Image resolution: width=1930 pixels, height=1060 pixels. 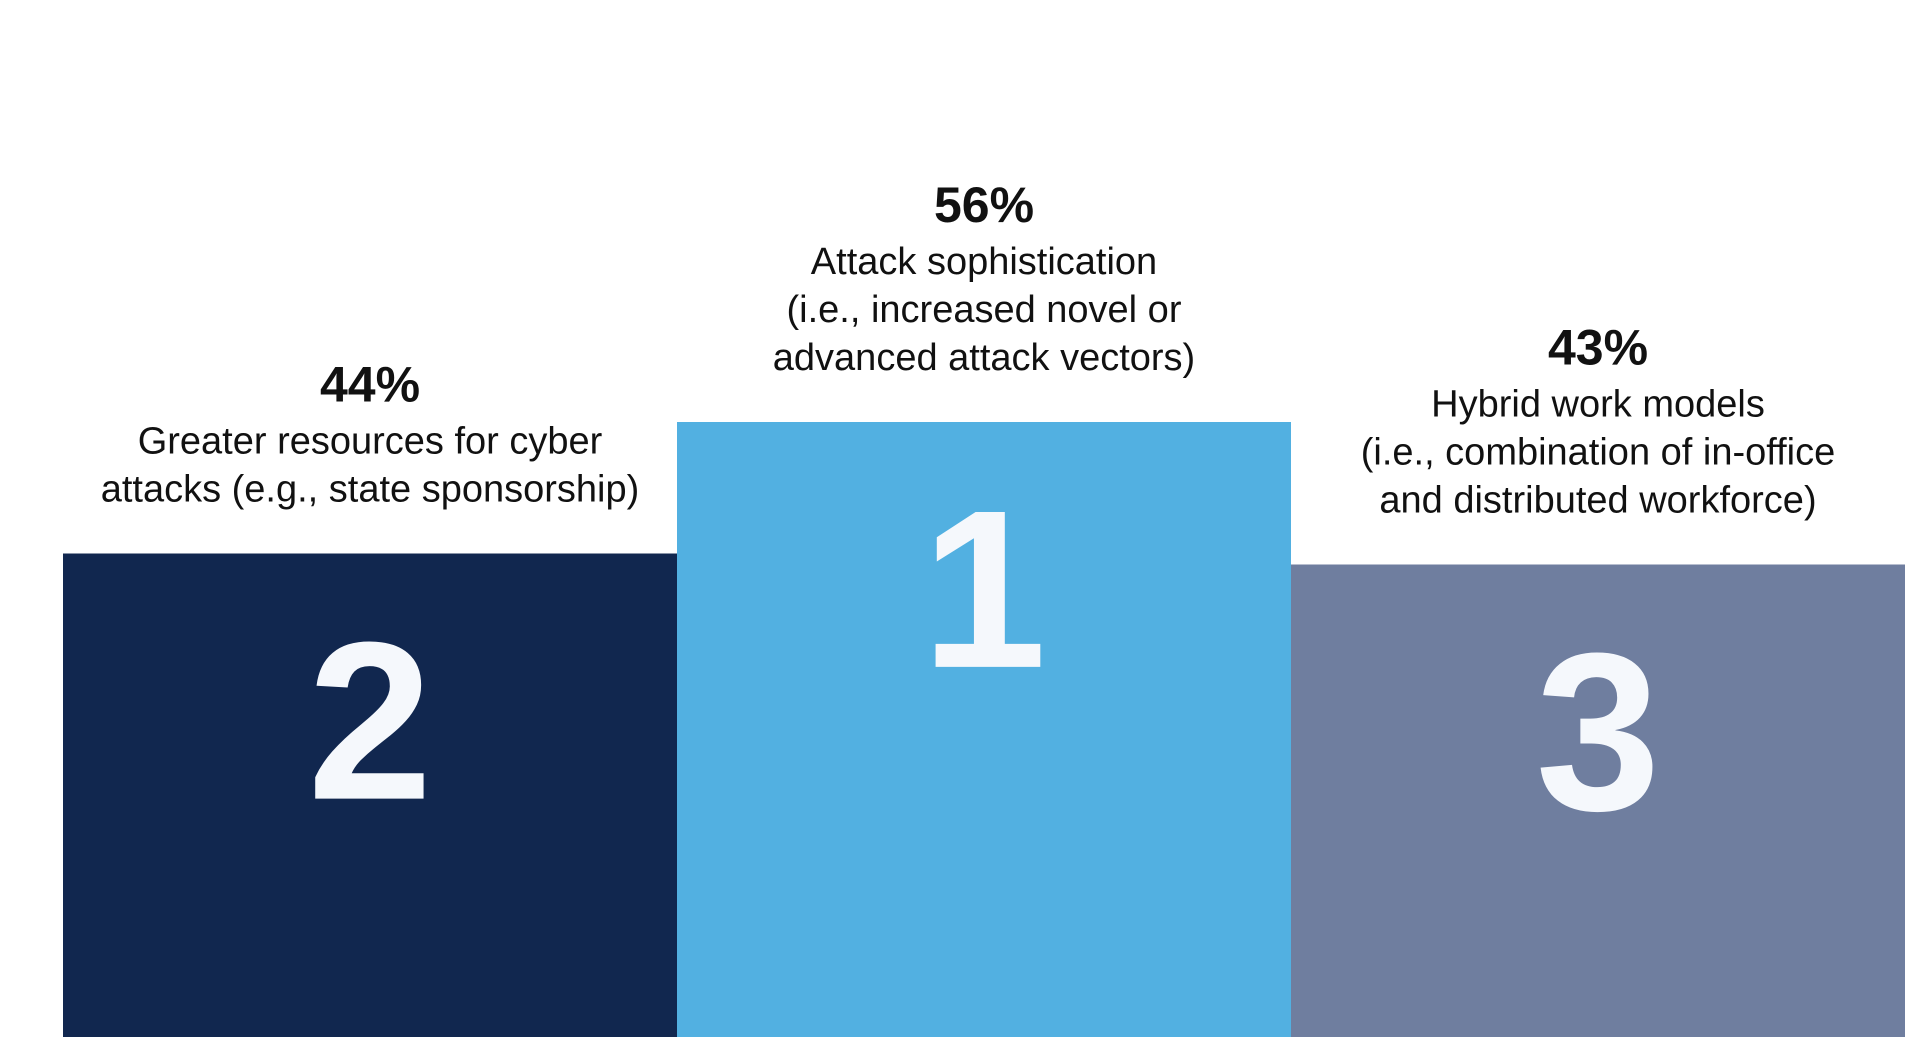 What do you see at coordinates (1597, 732) in the screenshot?
I see `rank-label-3: 3` at bounding box center [1597, 732].